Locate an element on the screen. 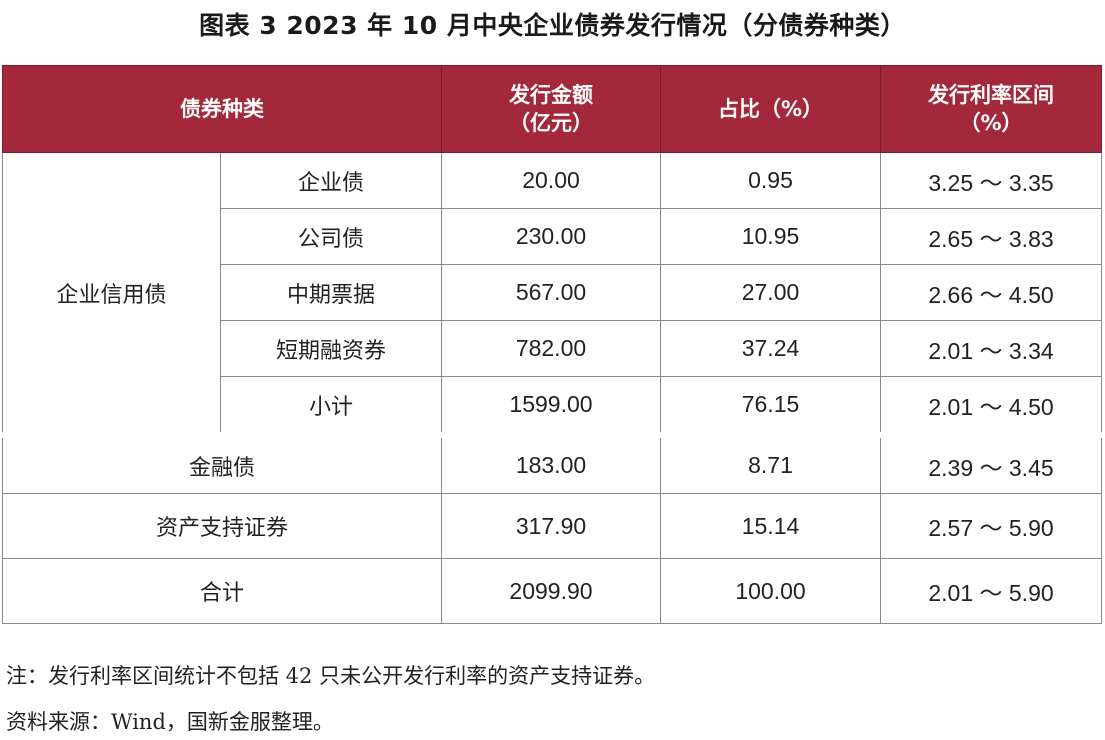 Image resolution: width=1105 pixels, height=740 pixels. header-amount: 发行金额 （亿元） is located at coordinates (551, 109).